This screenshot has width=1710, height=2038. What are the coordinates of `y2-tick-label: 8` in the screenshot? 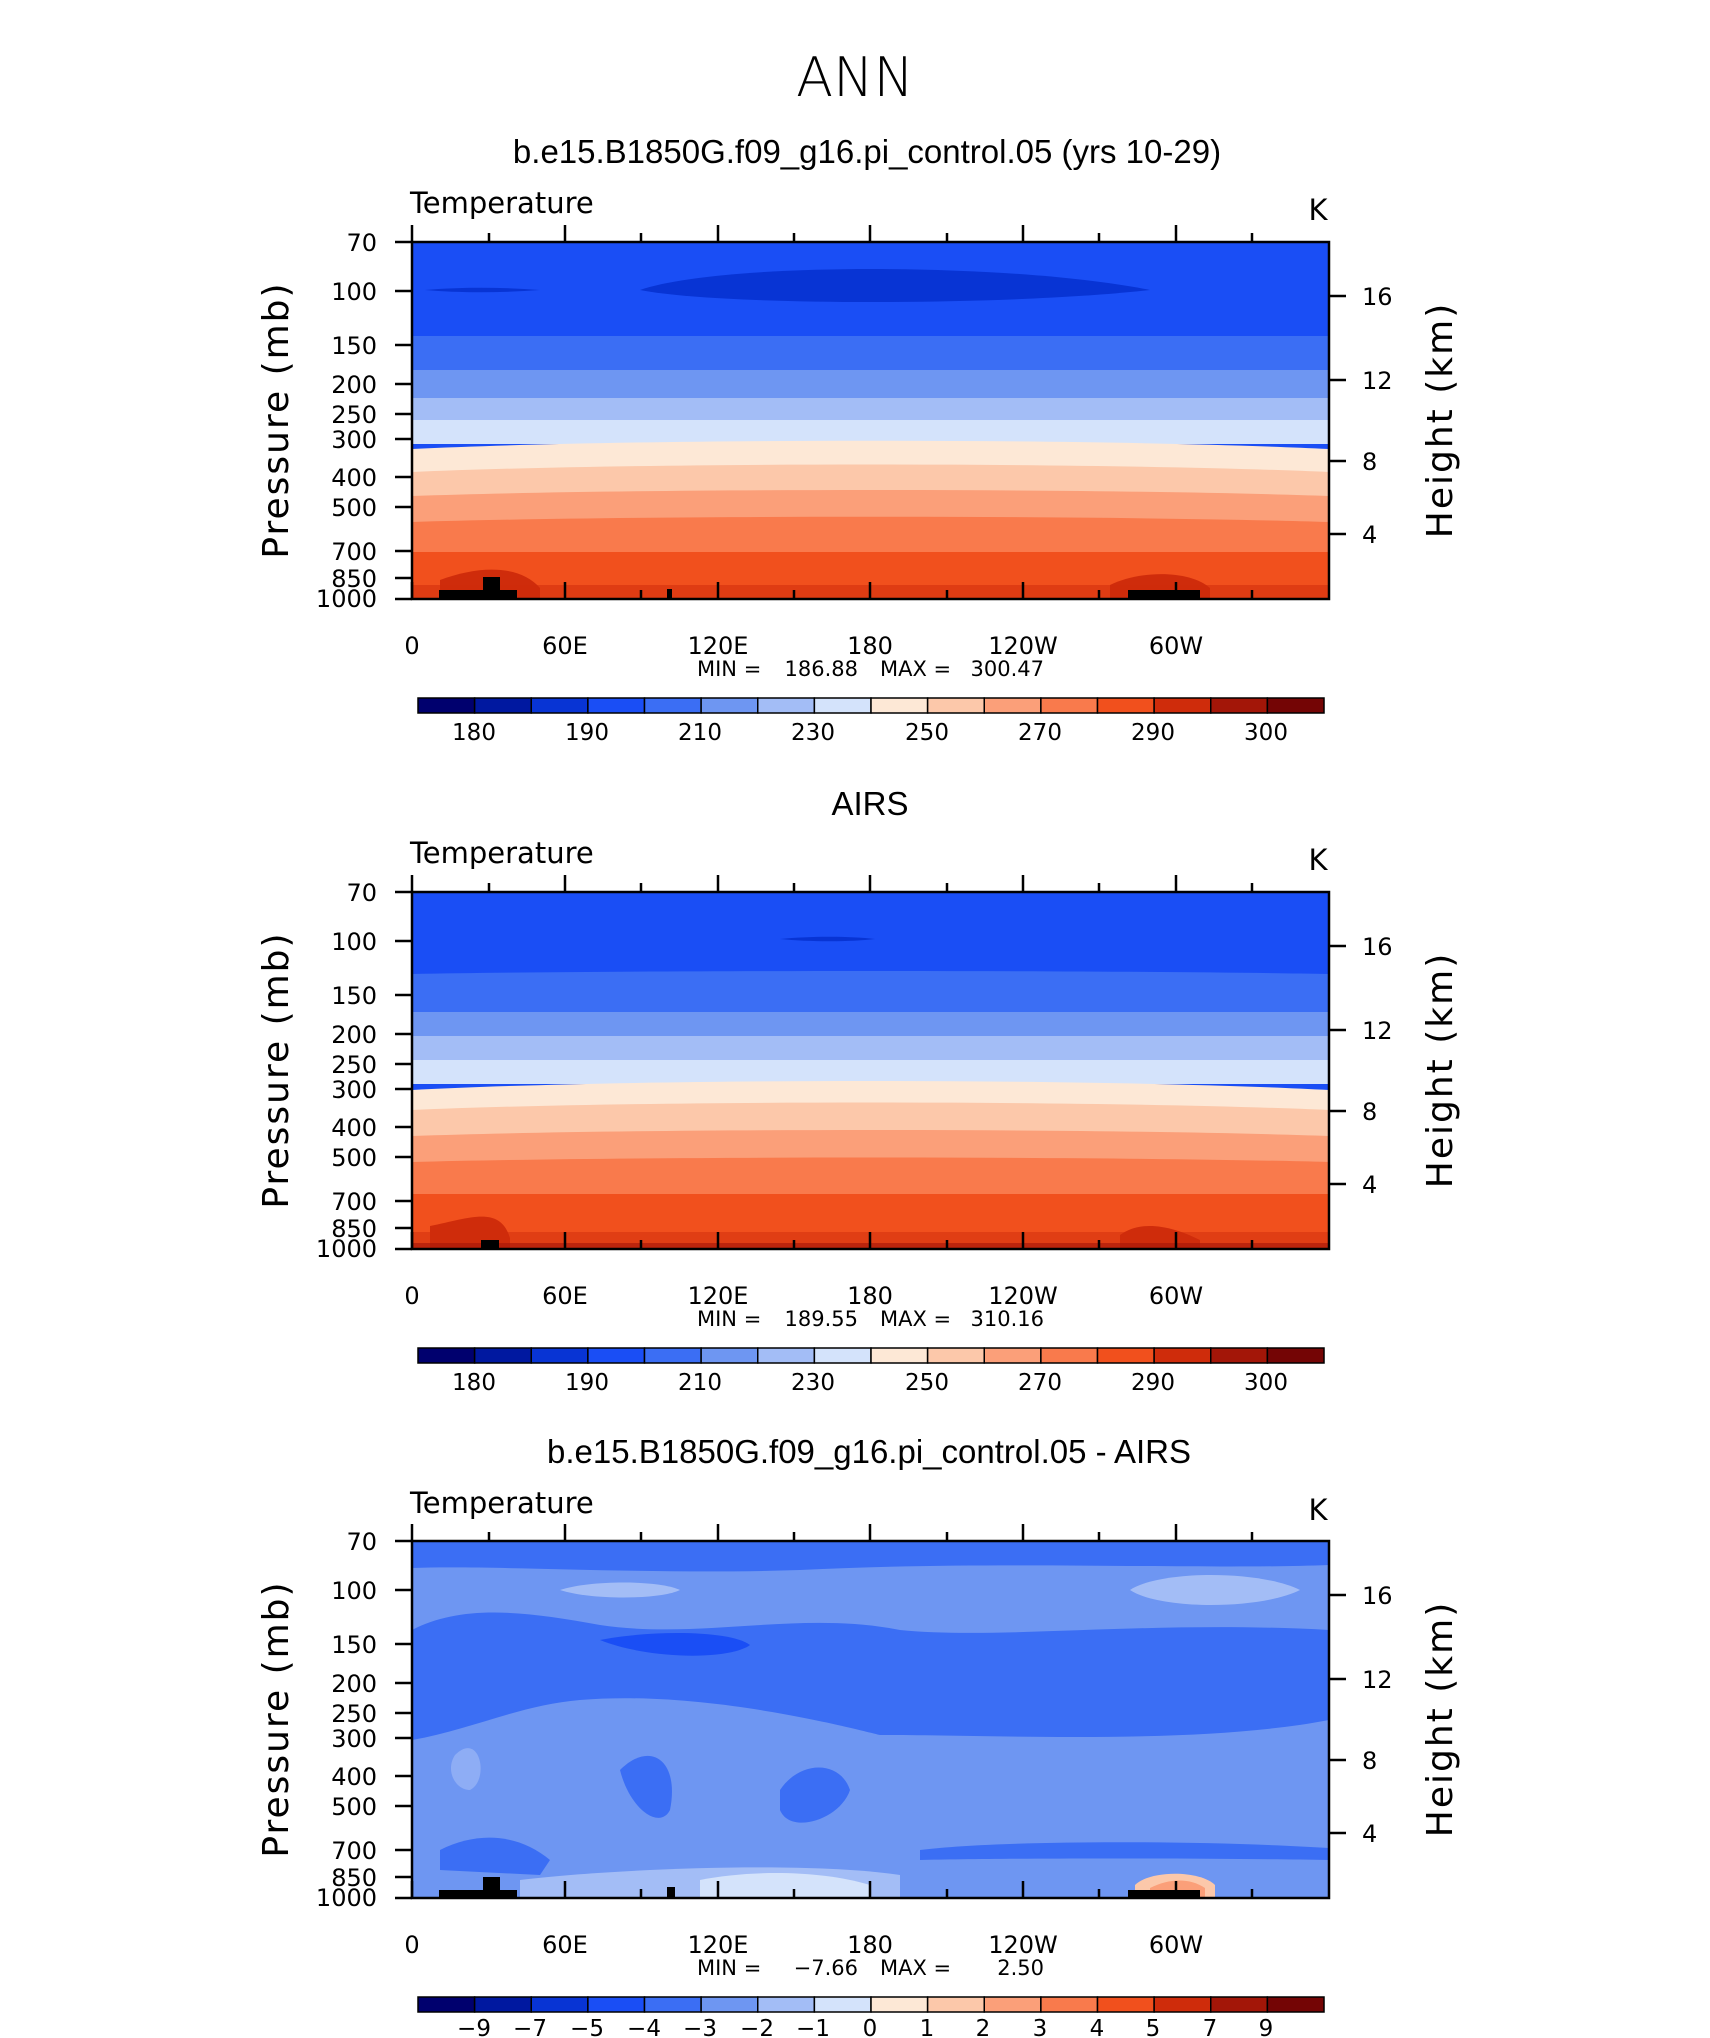 It's located at (1369, 1761).